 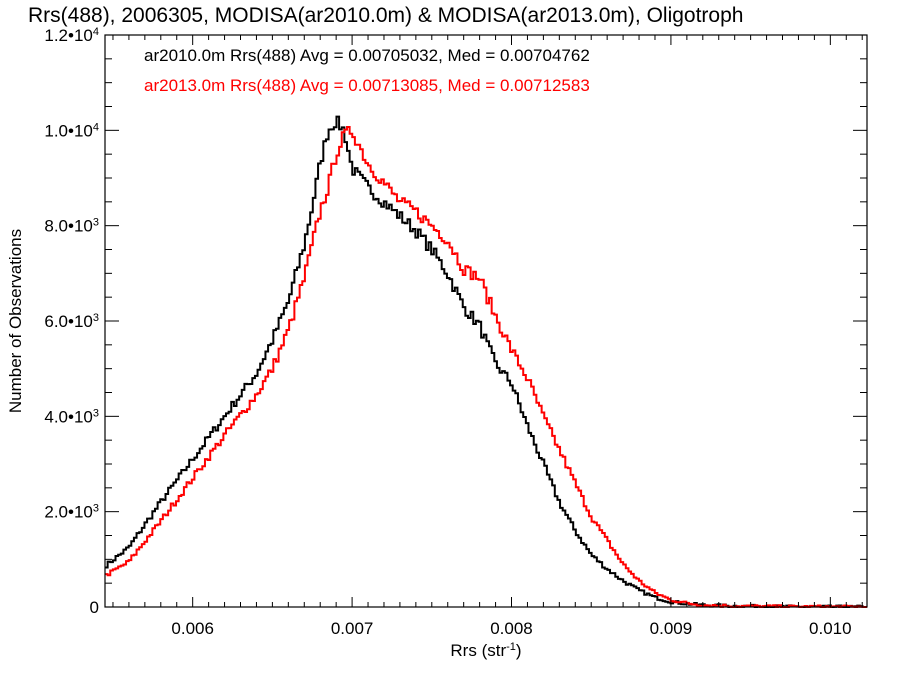 I want to click on y-tick-label: 8.0•103, so click(x=71, y=226).